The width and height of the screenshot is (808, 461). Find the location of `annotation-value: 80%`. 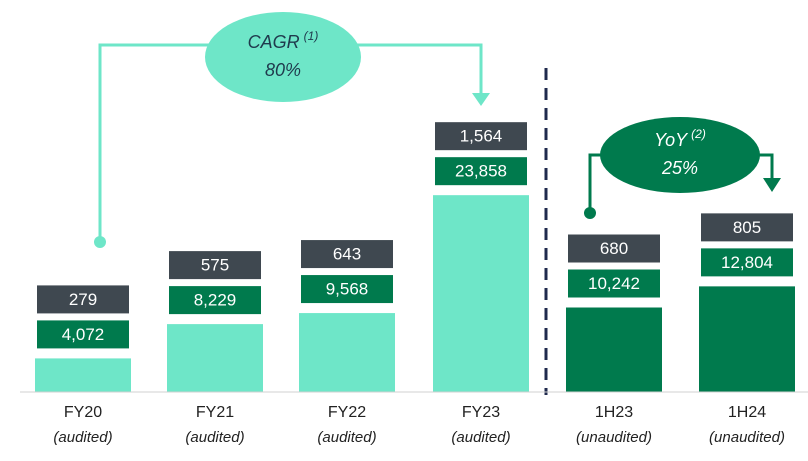

annotation-value: 80% is located at coordinates (283, 70).